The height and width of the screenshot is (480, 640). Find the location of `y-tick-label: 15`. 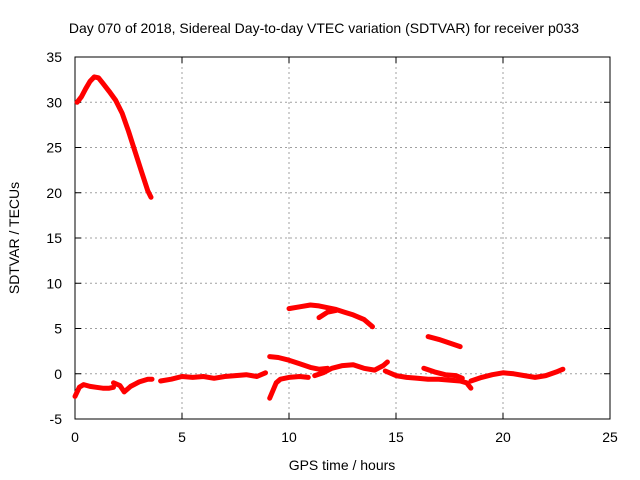

y-tick-label: 15 is located at coordinates (54, 238).